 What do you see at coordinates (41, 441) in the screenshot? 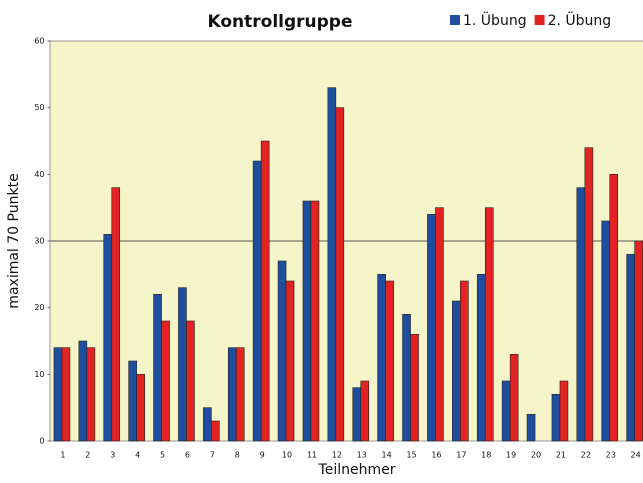
I see `y-tick-label: 0` at bounding box center [41, 441].